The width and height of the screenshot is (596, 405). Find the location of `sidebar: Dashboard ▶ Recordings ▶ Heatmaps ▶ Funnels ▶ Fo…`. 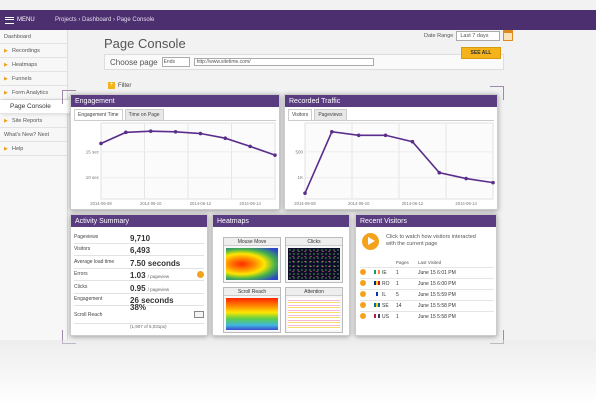

sidebar: Dashboard ▶ Recordings ▶ Heatmaps ▶ Funnels ▶ Fo… is located at coordinates (37, 185).